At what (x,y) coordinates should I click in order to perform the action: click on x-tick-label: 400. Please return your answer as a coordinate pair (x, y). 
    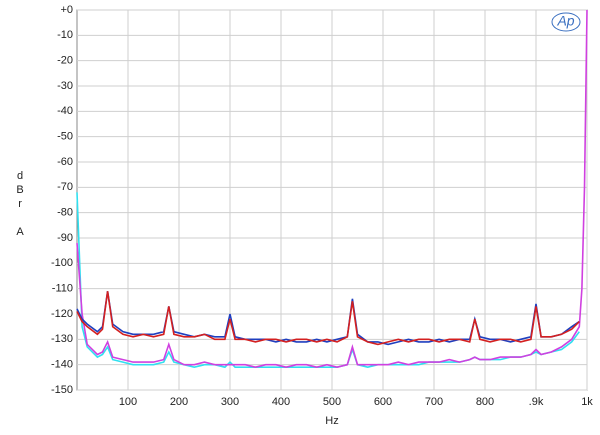
    Looking at the image, I should click on (281, 402).